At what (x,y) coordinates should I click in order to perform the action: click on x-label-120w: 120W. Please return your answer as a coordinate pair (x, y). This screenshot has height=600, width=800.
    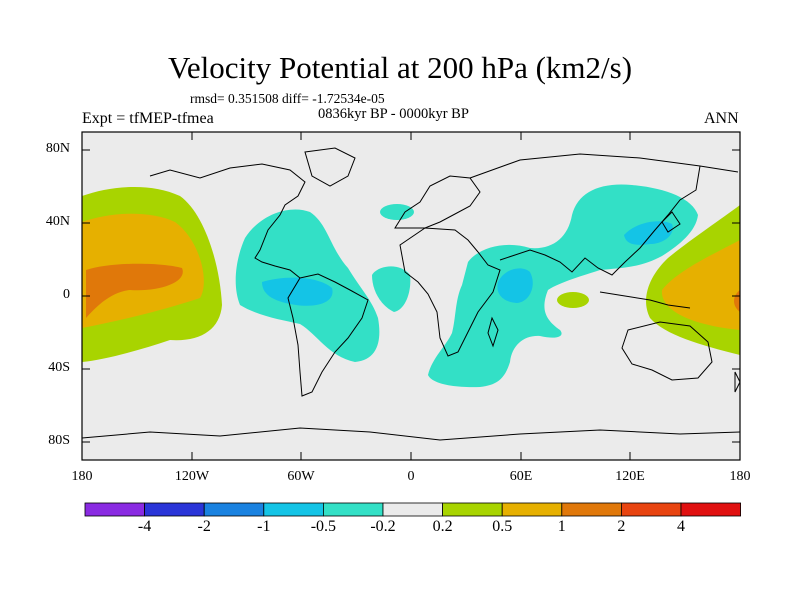
    Looking at the image, I should click on (192, 476).